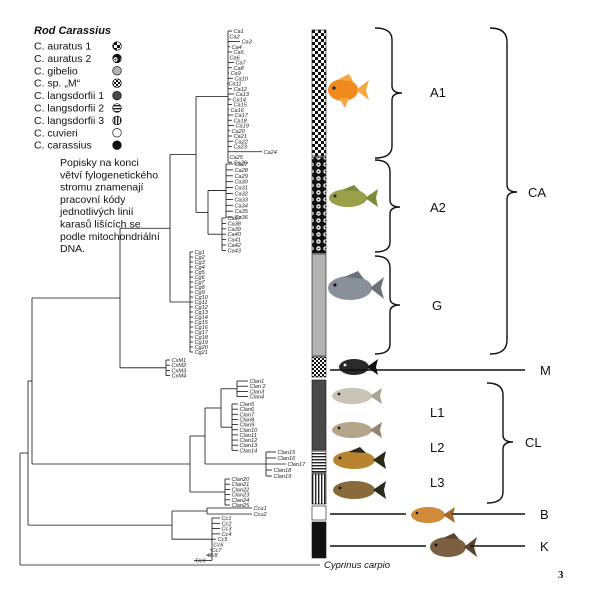  I want to click on gibelio-fish-icon, so click(356, 285).